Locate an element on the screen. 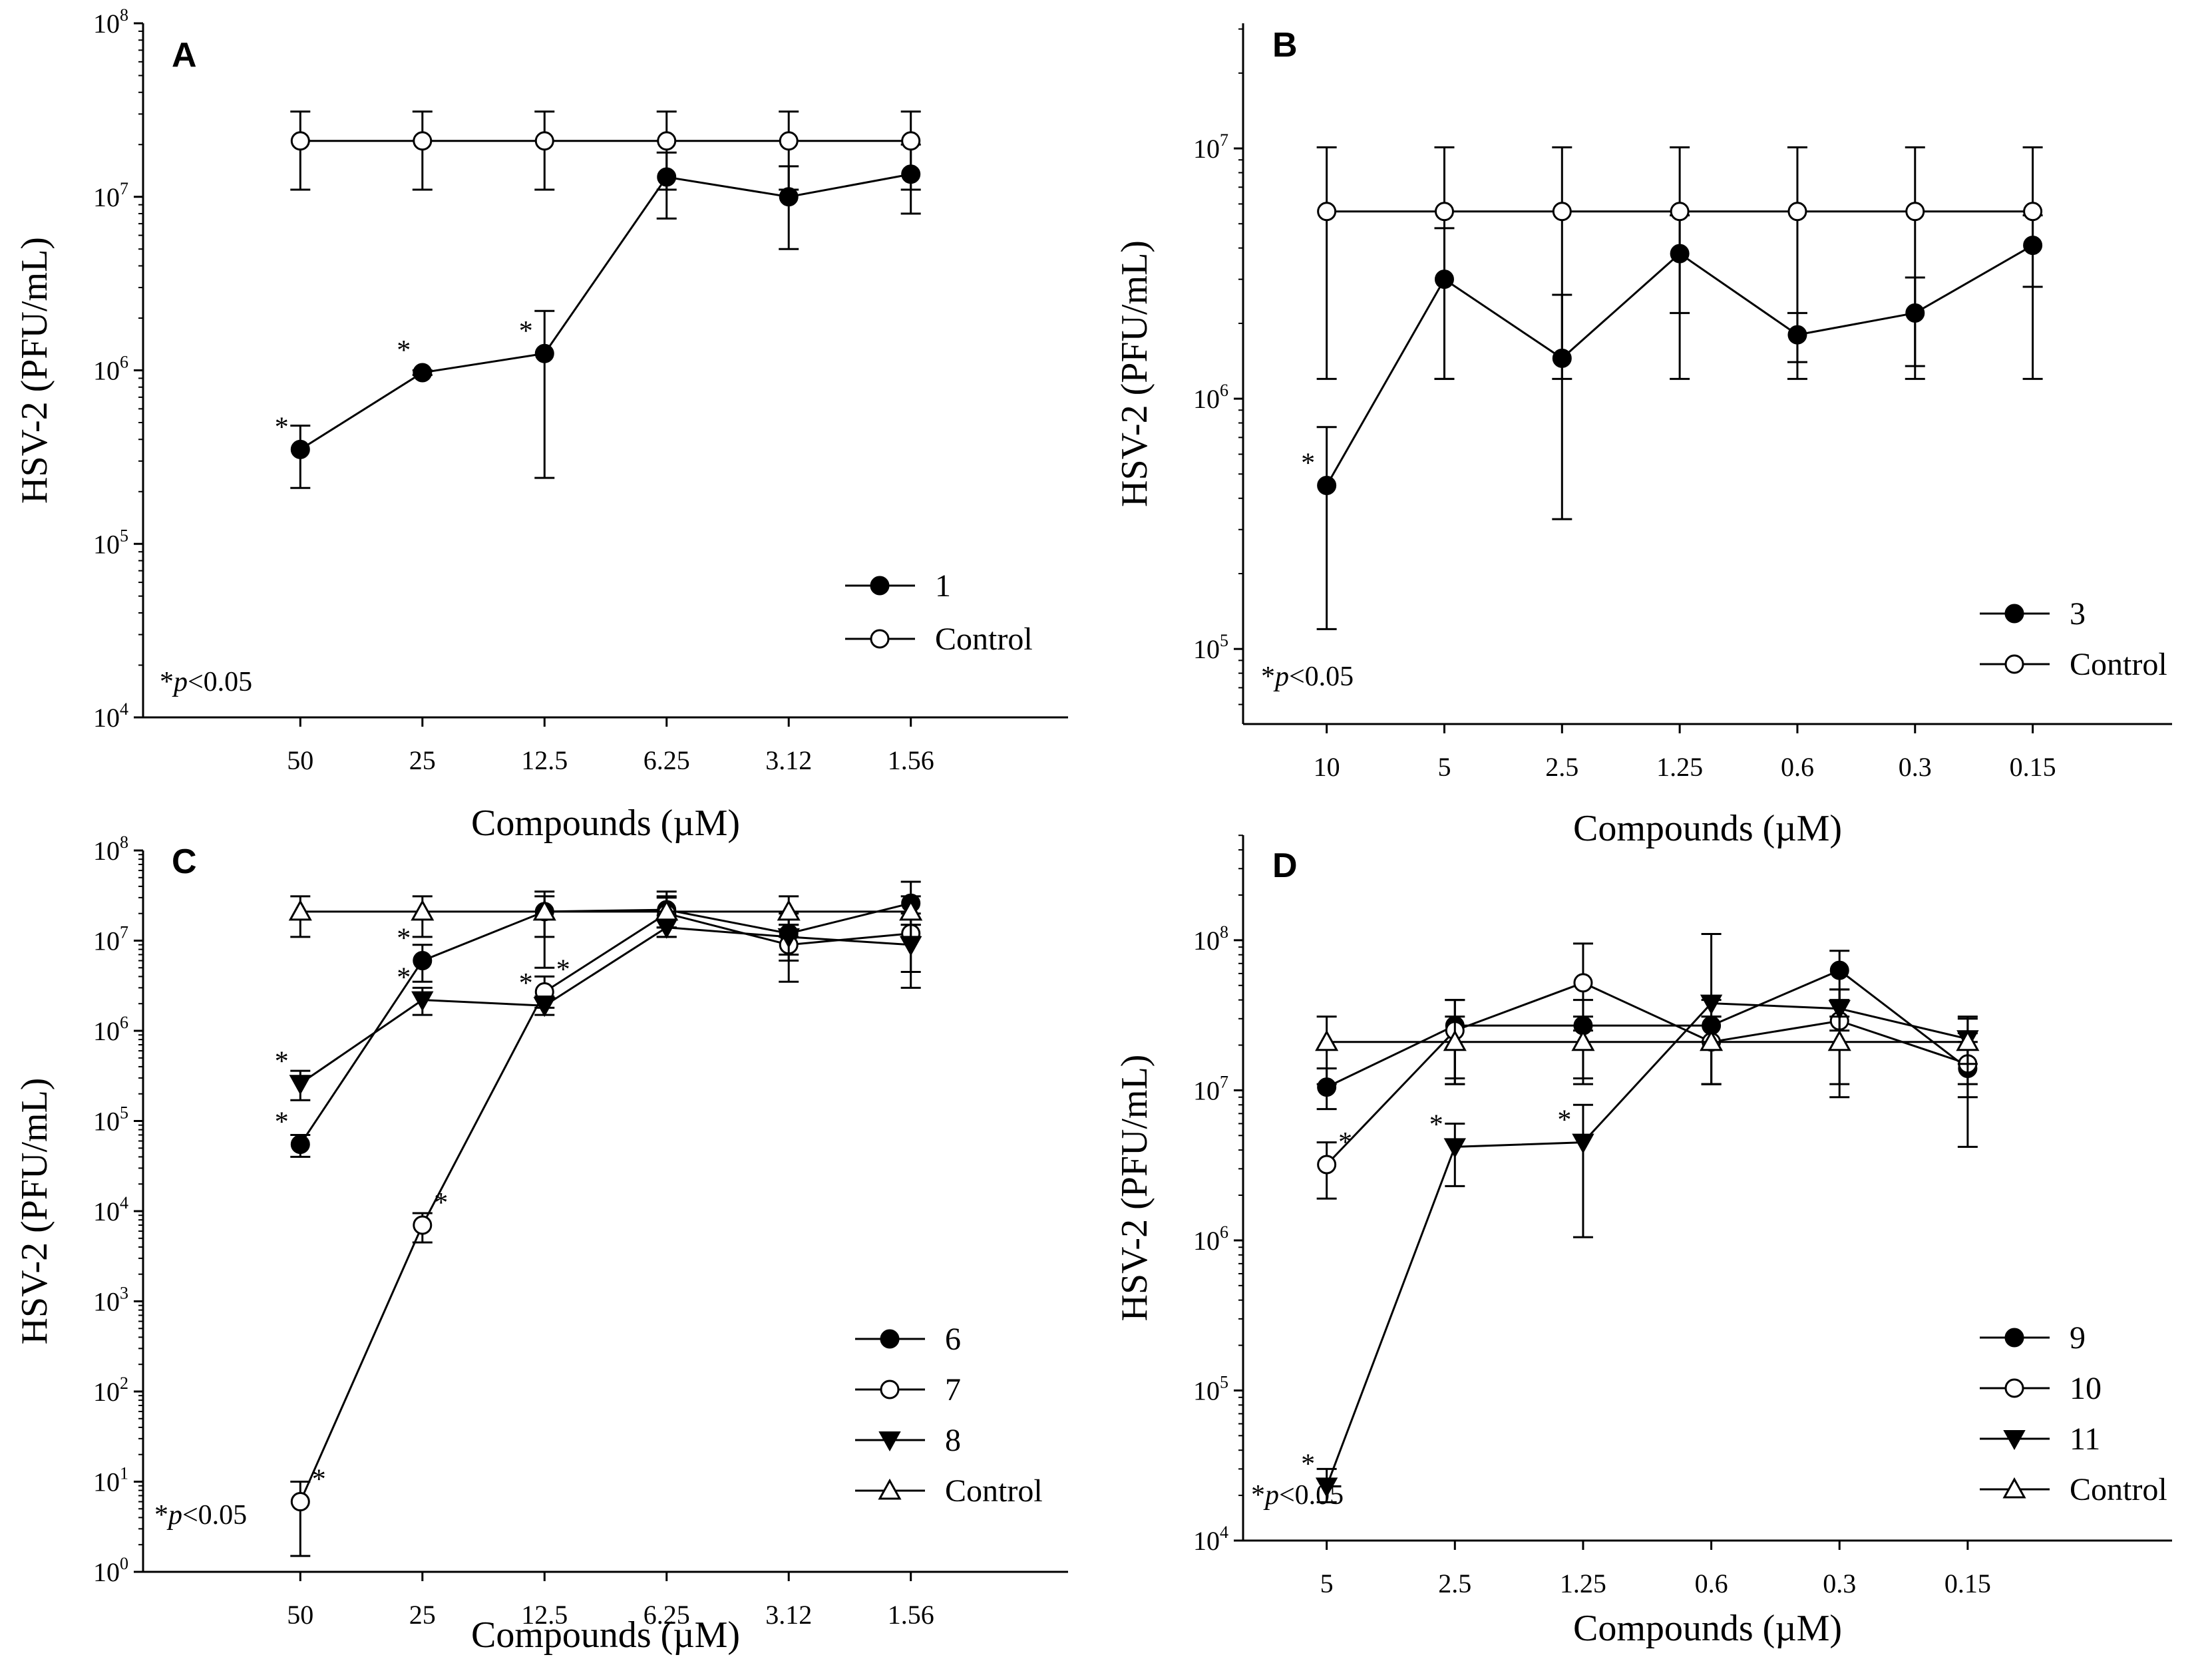 The height and width of the screenshot is (1667, 2212). y-tick-exponent: 4 is located at coordinates (124, 709).